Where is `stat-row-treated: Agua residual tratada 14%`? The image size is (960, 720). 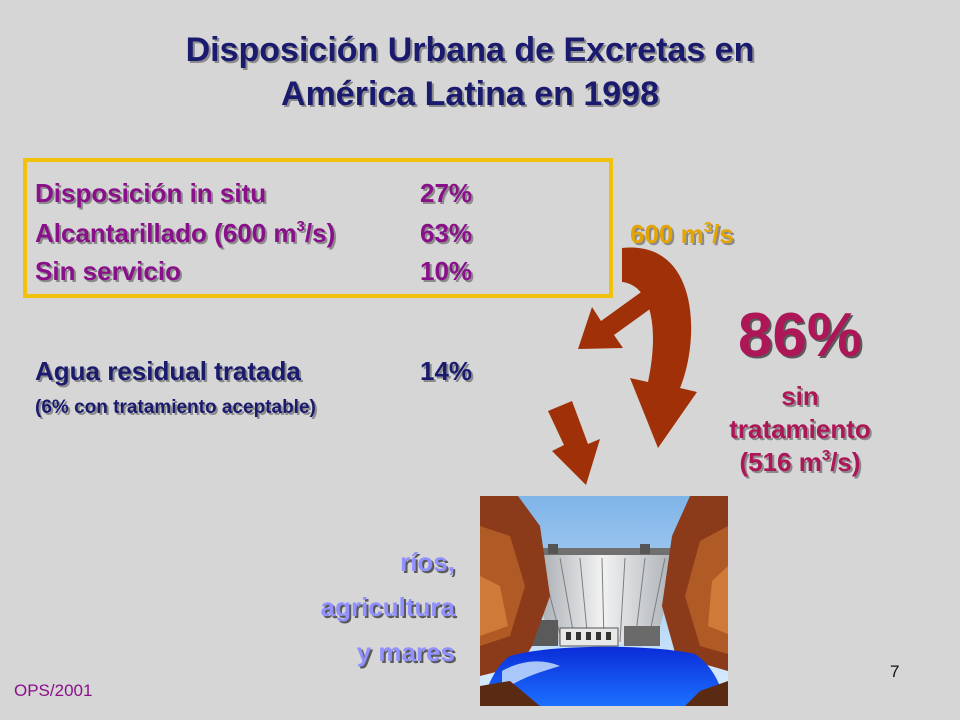
stat-row-treated: Agua residual tratada 14% is located at coordinates (253, 371).